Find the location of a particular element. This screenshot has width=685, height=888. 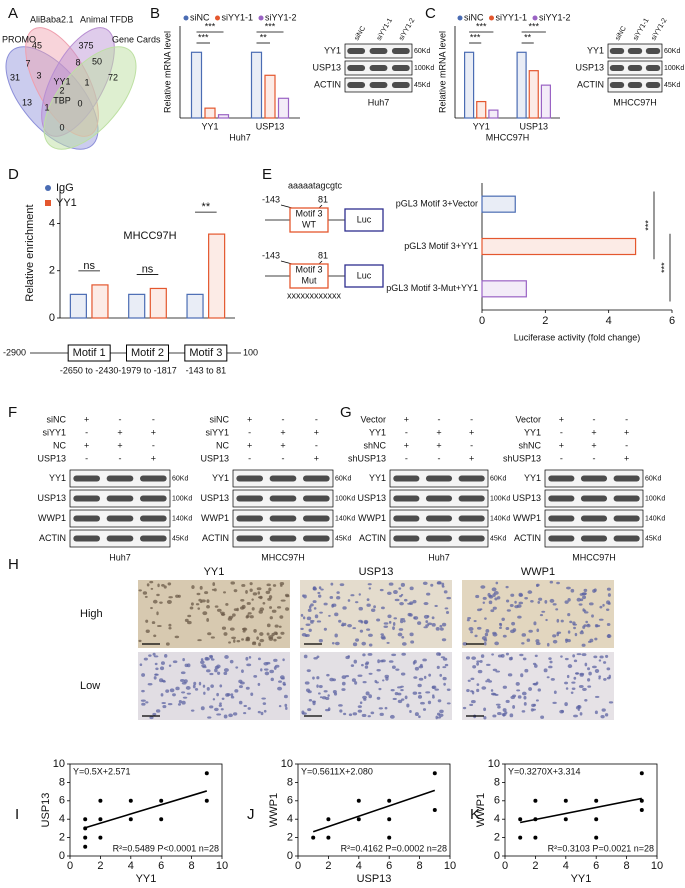

size-label: 100Kd is located at coordinates (182, 498).